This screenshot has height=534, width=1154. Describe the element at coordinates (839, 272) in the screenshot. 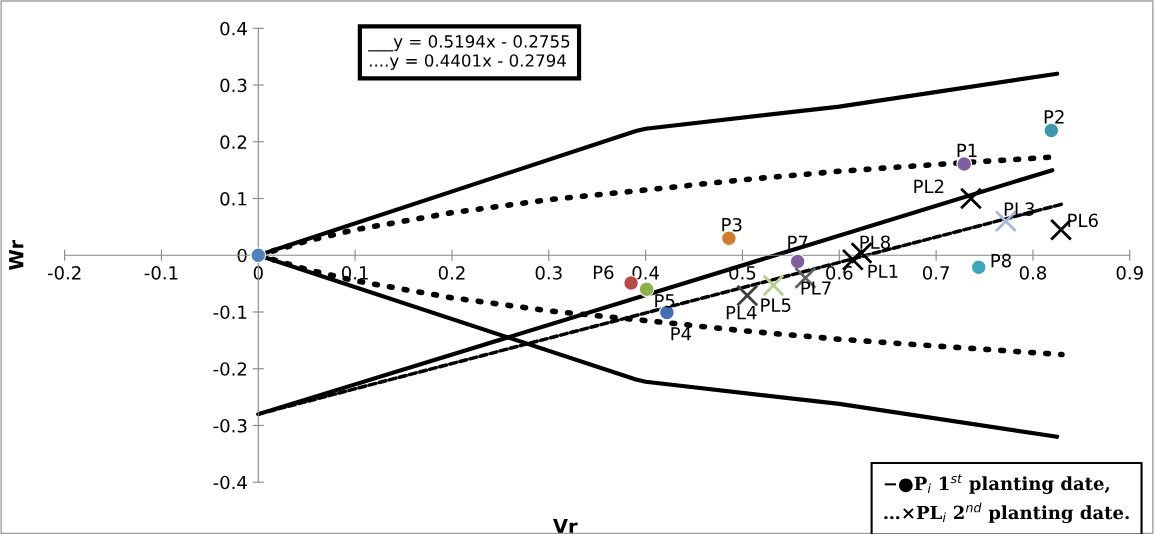

I see `x-tick-label: 0.6` at that location.